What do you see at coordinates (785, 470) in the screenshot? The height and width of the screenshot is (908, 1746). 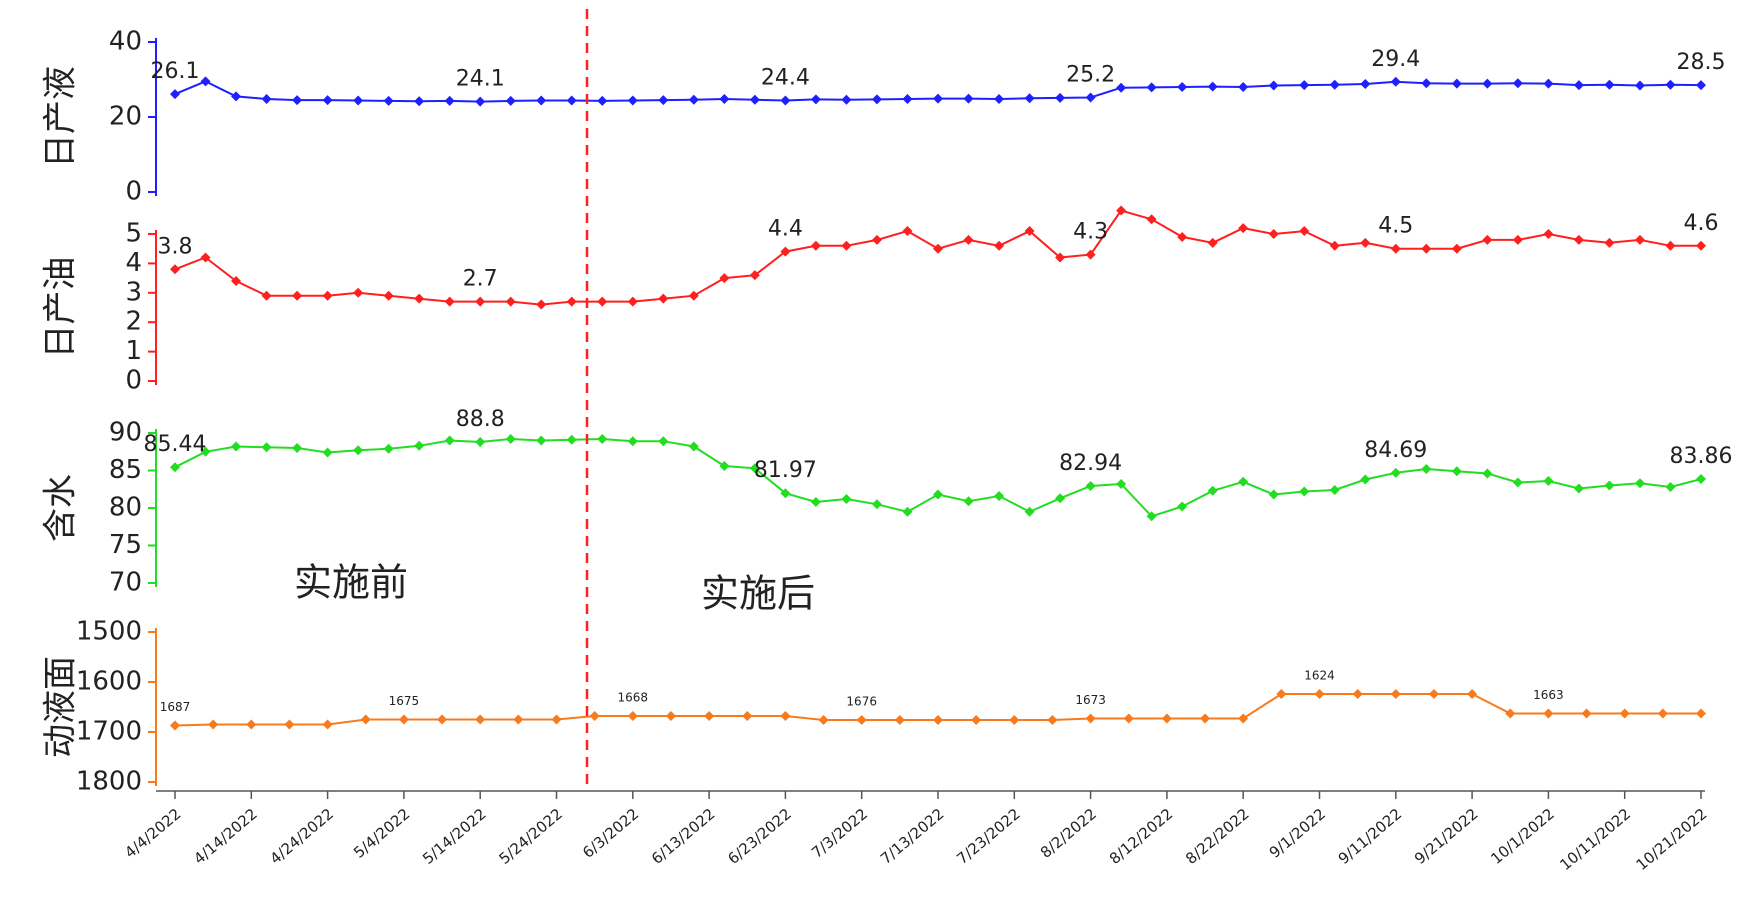 I see `data-label: 81.97` at bounding box center [785, 470].